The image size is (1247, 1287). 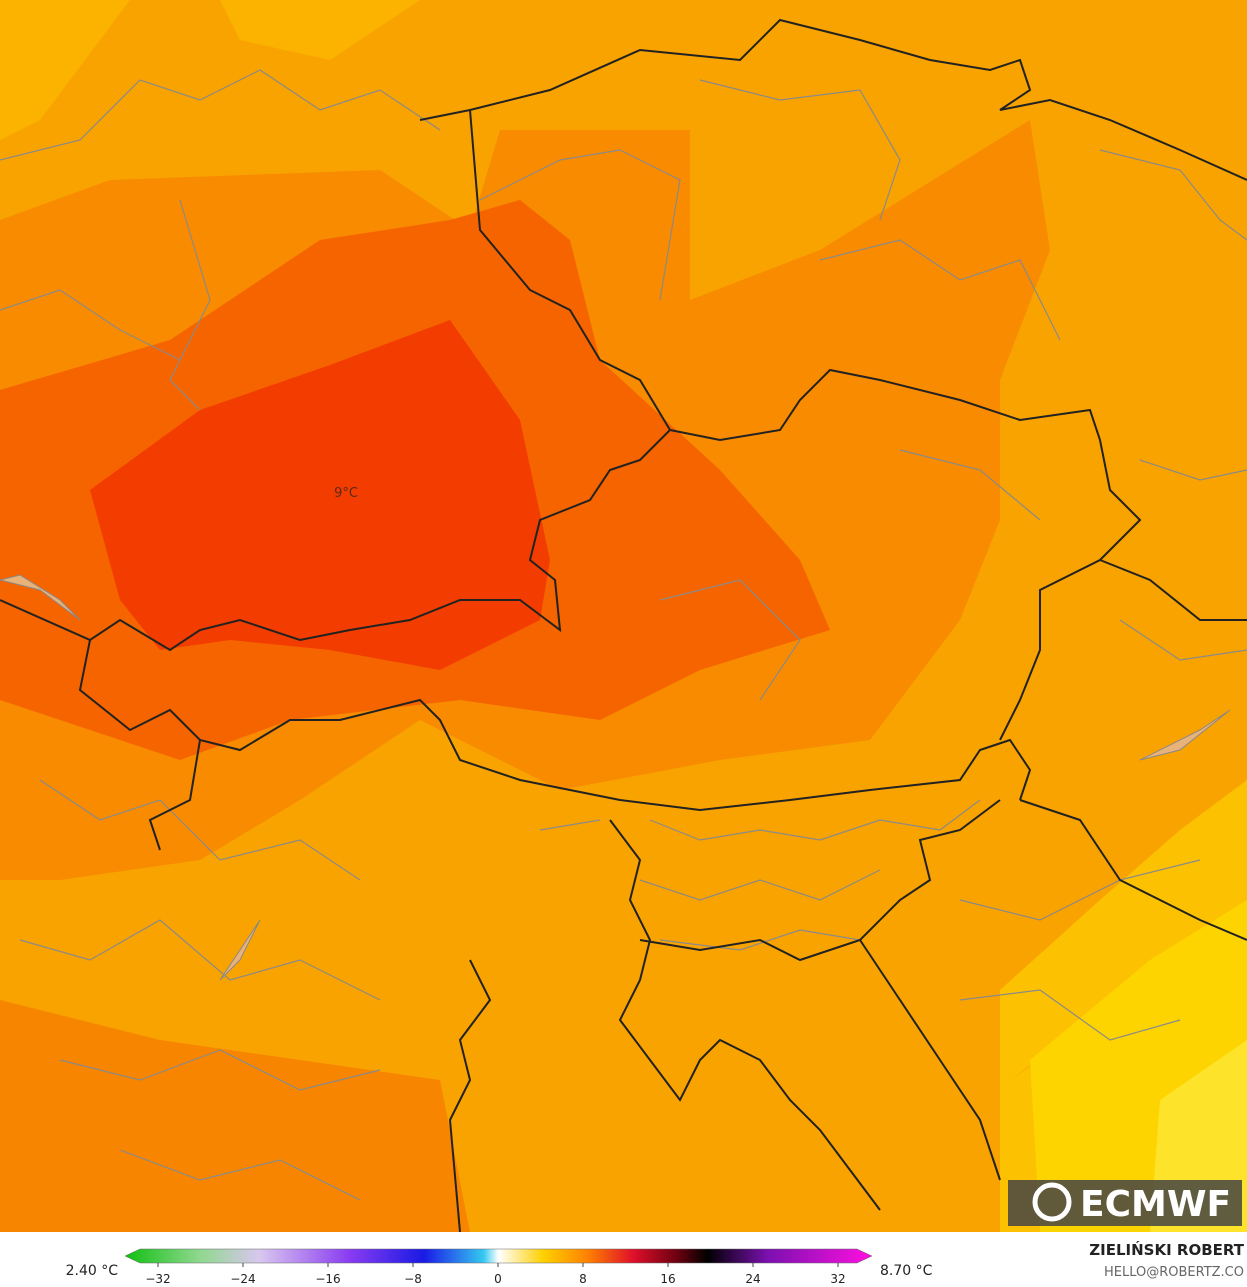 What do you see at coordinates (583, 1279) in the screenshot?
I see `colorbar-tick-label: 8` at bounding box center [583, 1279].